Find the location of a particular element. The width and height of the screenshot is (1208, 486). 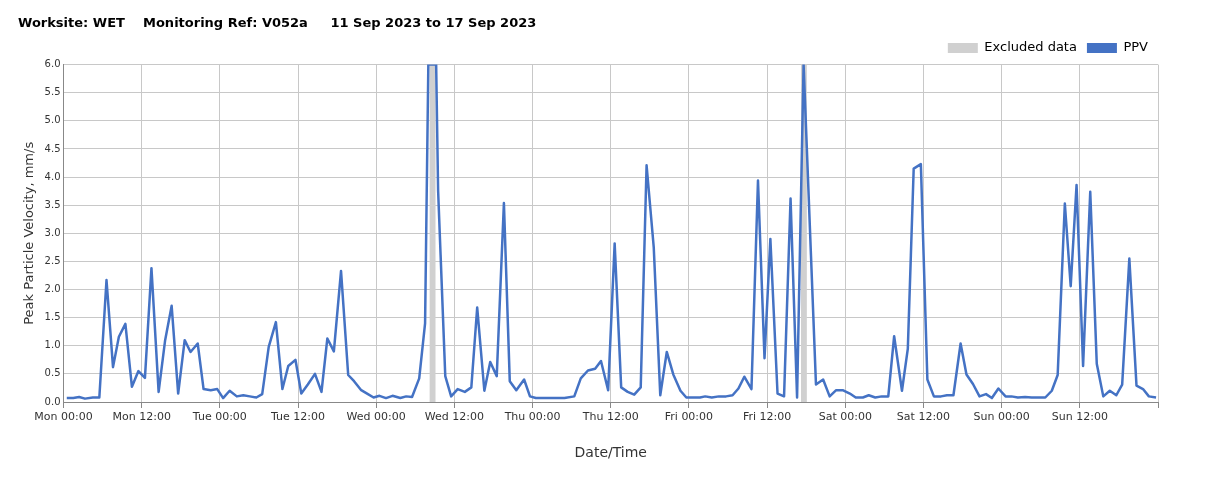

x-tick-label: Wed 12:00 is located at coordinates (454, 417).